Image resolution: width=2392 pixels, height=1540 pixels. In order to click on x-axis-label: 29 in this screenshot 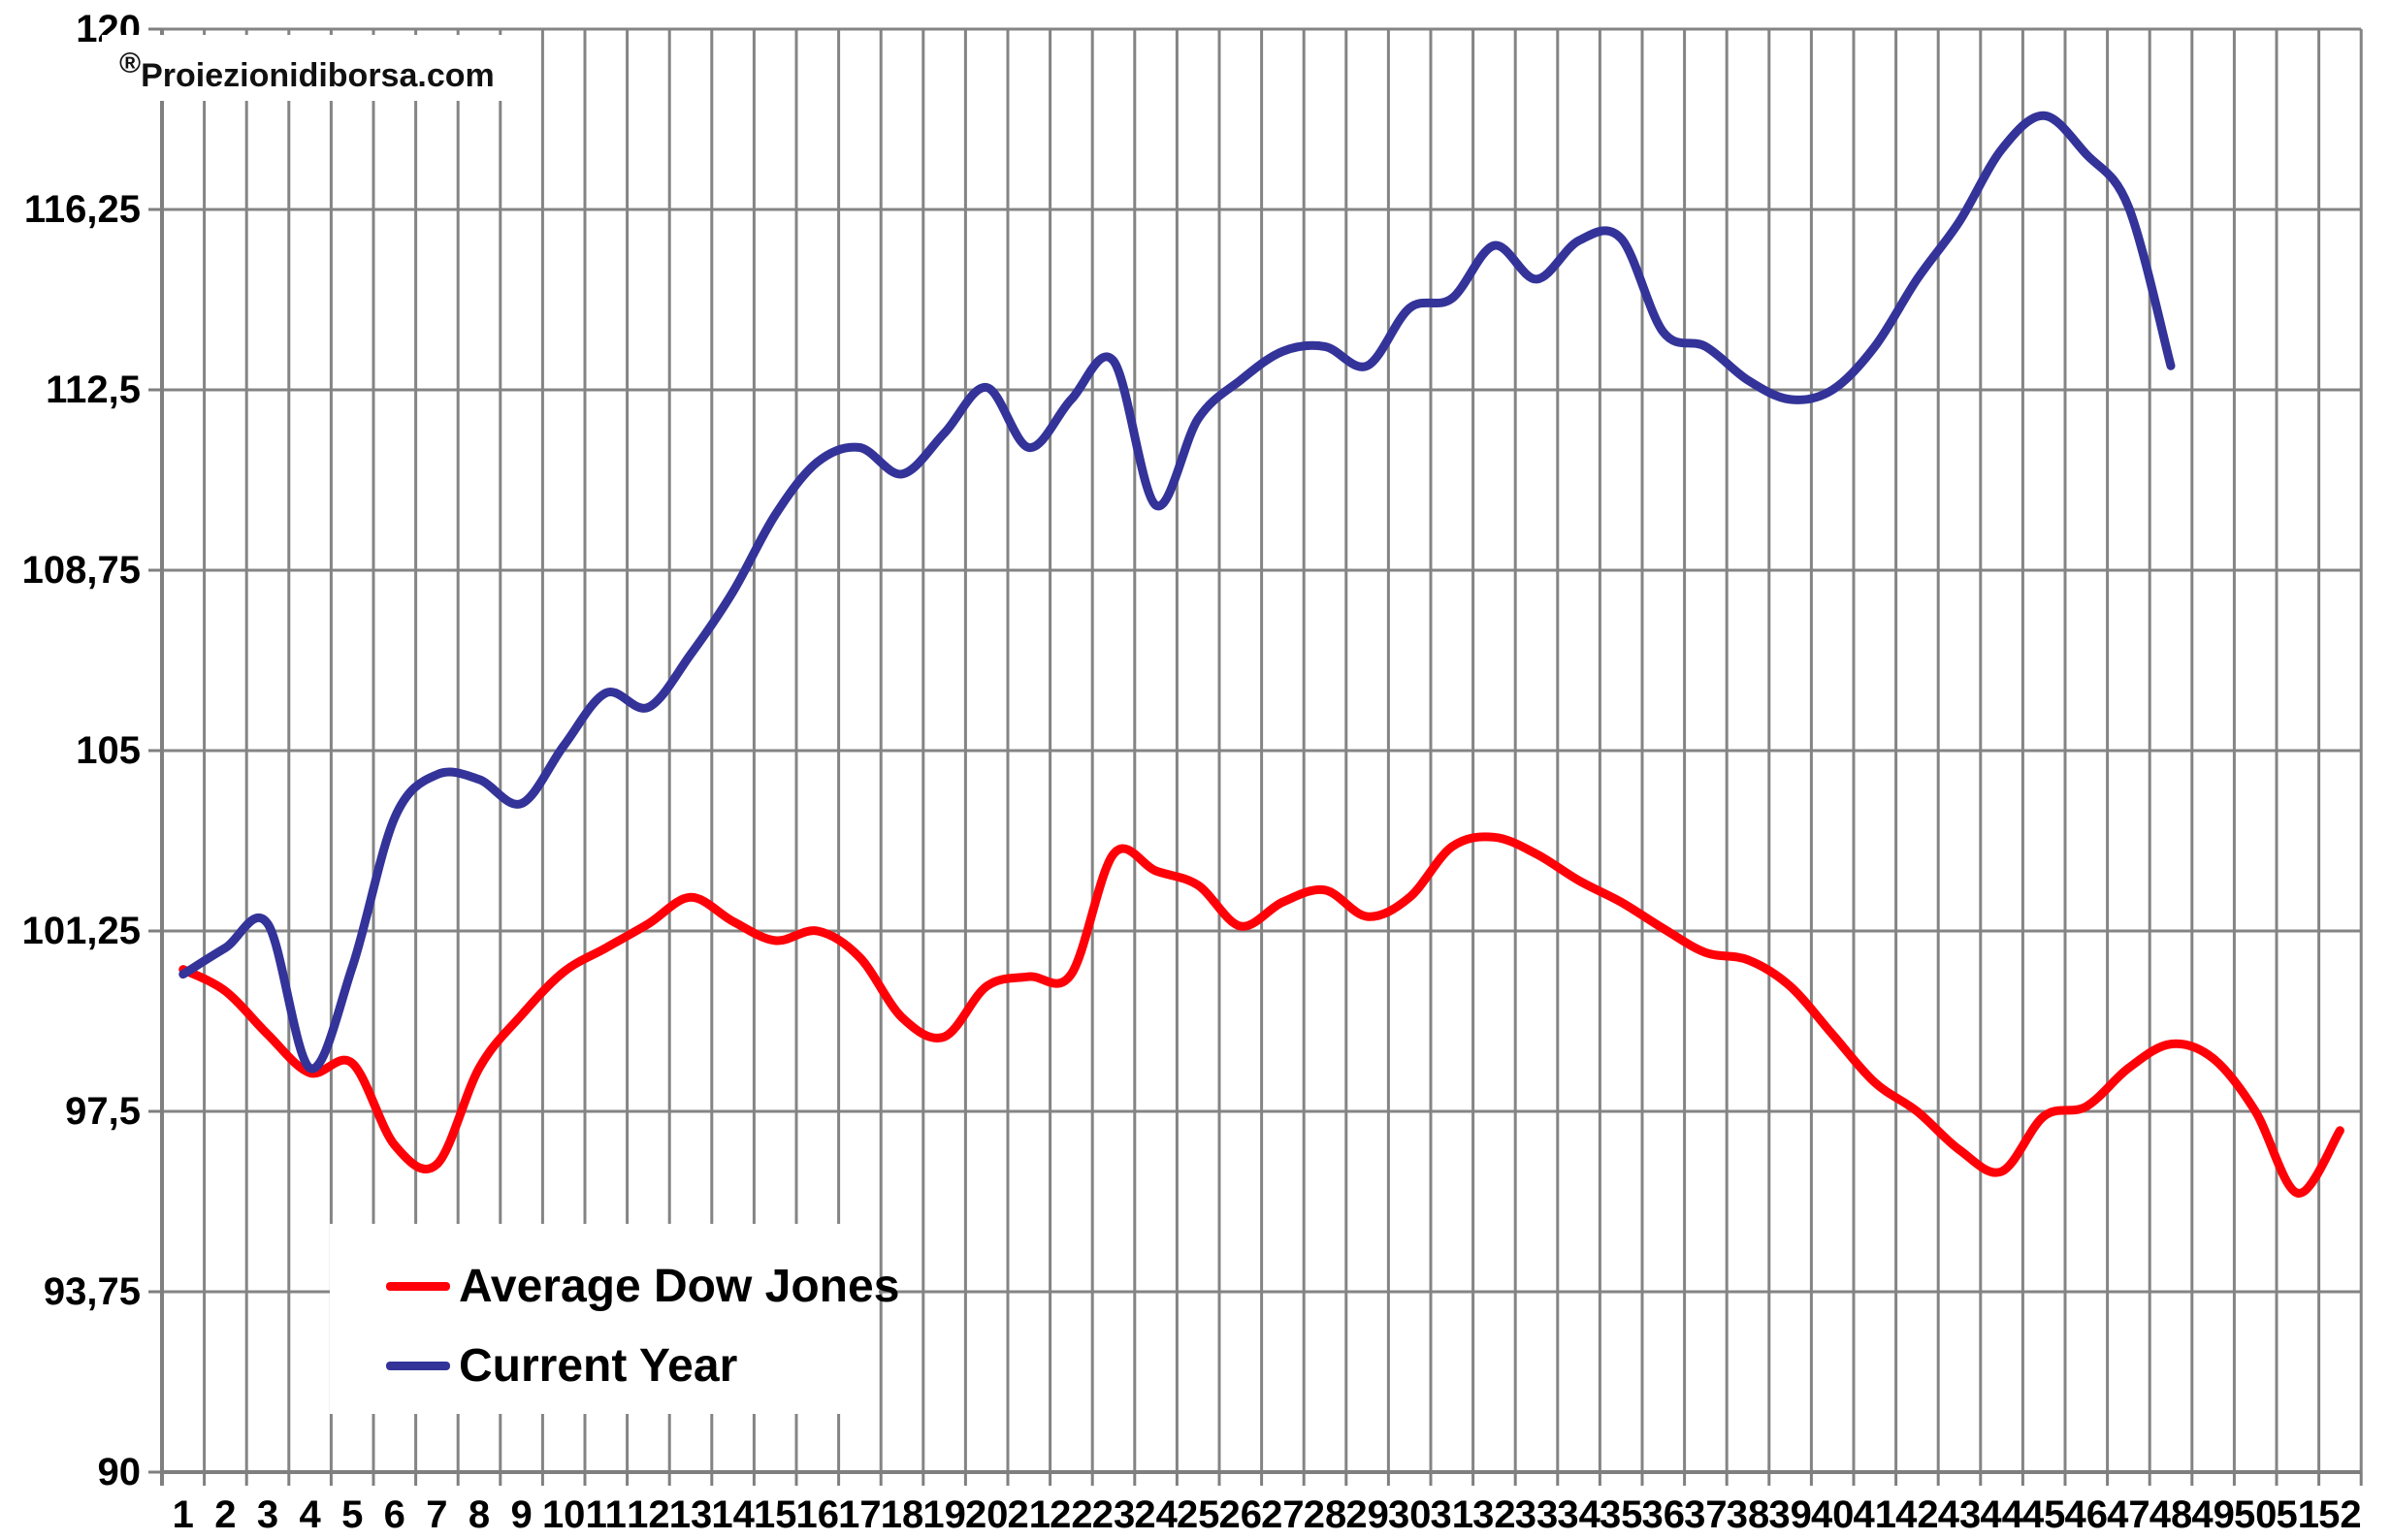, I will do `click(1367, 1515)`.